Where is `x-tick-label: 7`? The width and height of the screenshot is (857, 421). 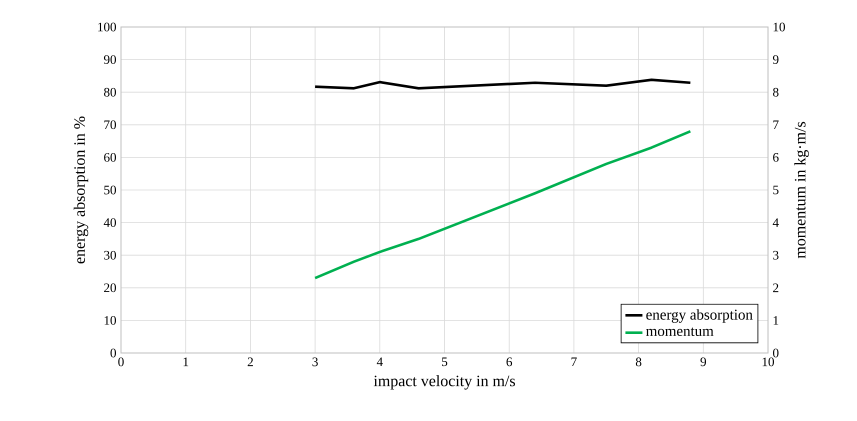
x-tick-label: 7 is located at coordinates (574, 362).